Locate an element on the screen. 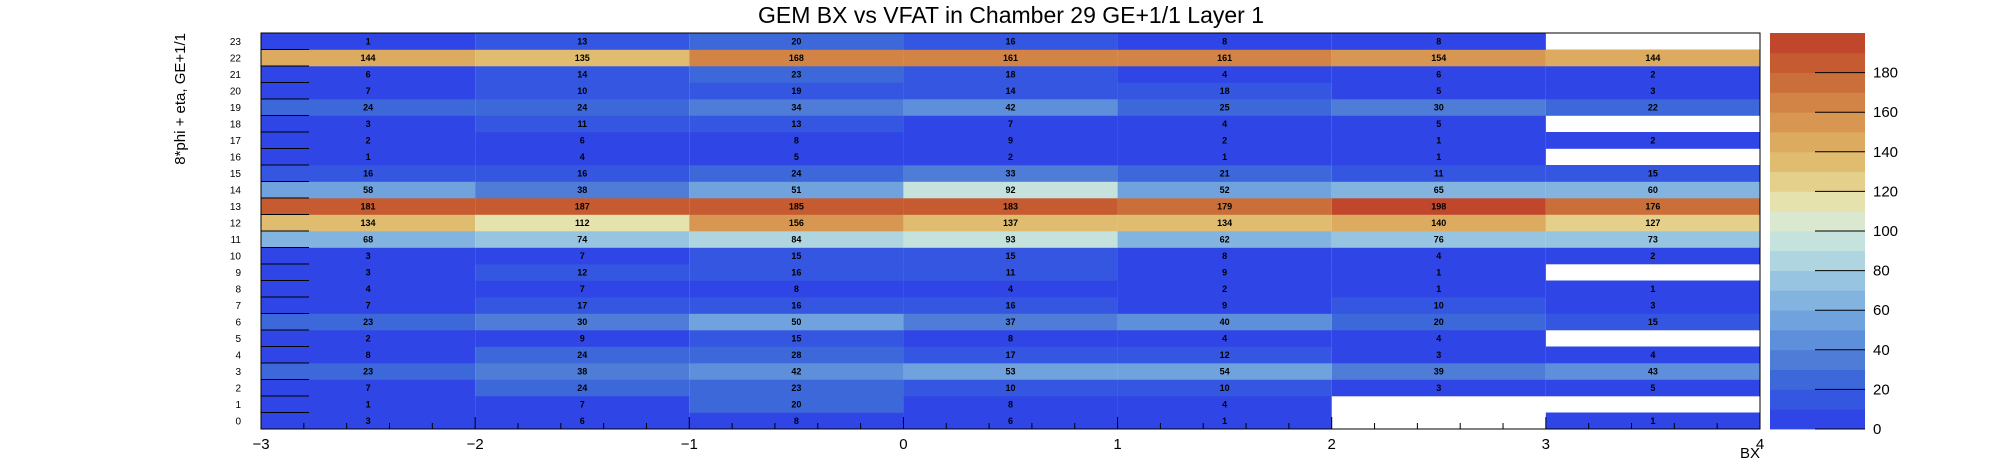 Image resolution: width=1996 pixels, height=472 pixels. x-tick-label: 0 is located at coordinates (903, 444).